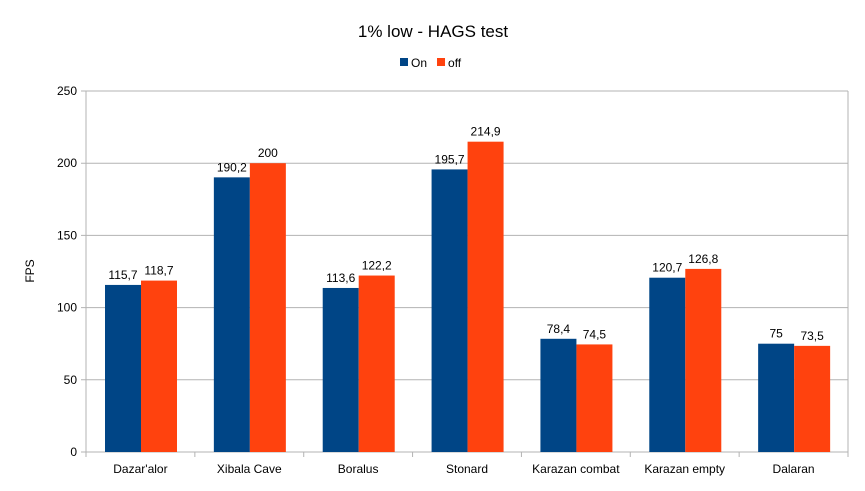 The image size is (865, 491). Describe the element at coordinates (667, 268) in the screenshot. I see `data-label: 120,7` at that location.